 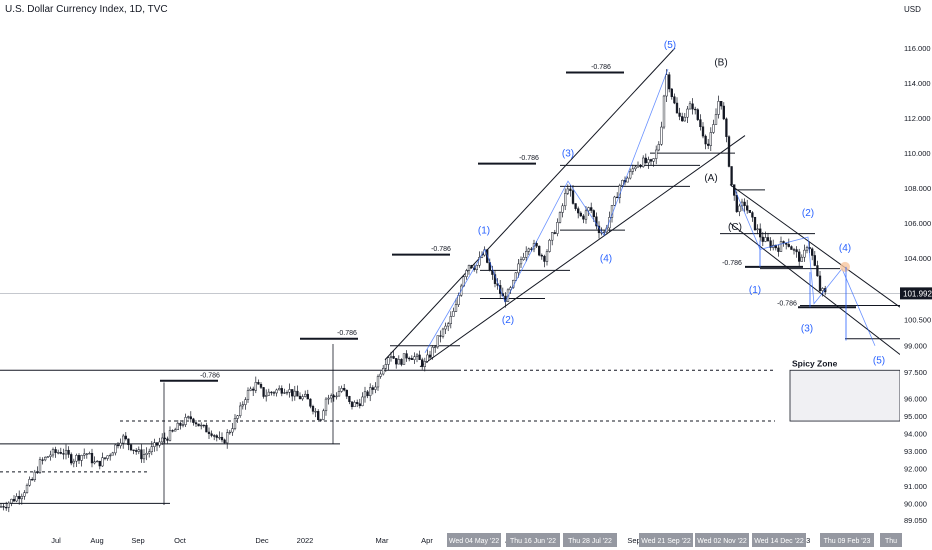 What do you see at coordinates (180, 540) in the screenshot?
I see `time-tick: Oct` at bounding box center [180, 540].